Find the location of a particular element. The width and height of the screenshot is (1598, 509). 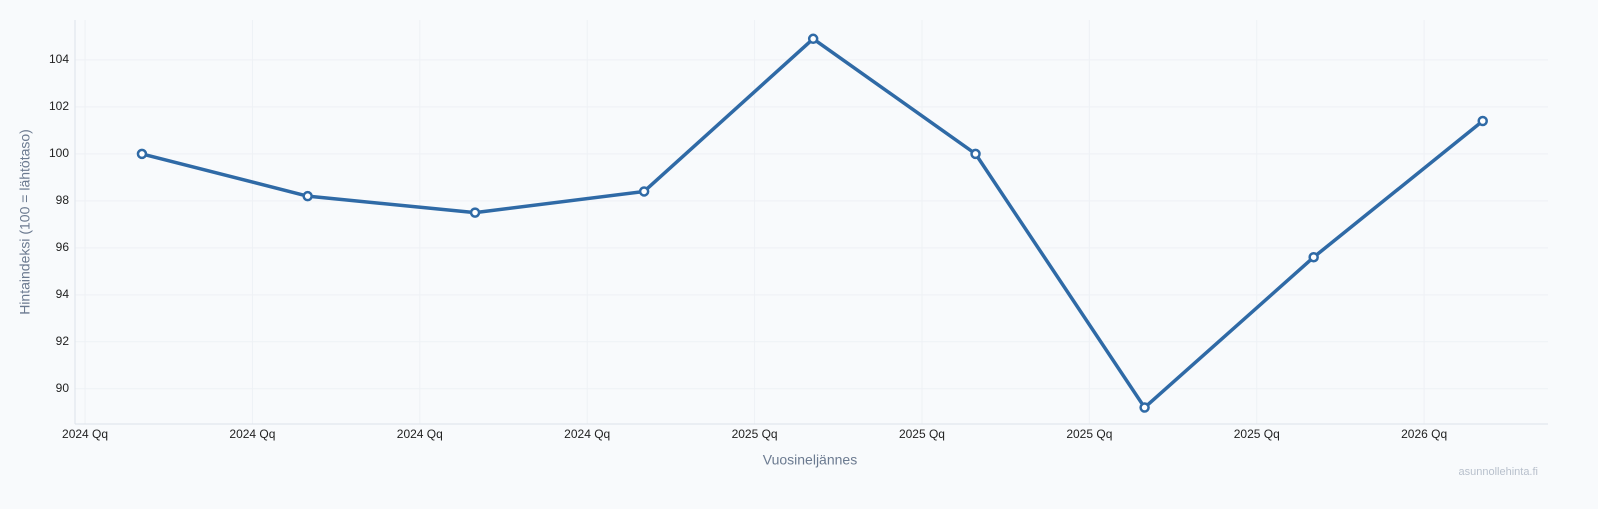

y-tick-label: 96 is located at coordinates (63, 247).